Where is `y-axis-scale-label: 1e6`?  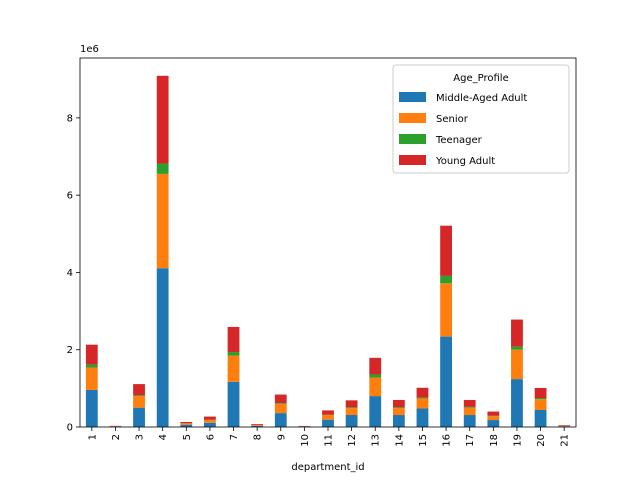
y-axis-scale-label: 1e6 is located at coordinates (89, 49).